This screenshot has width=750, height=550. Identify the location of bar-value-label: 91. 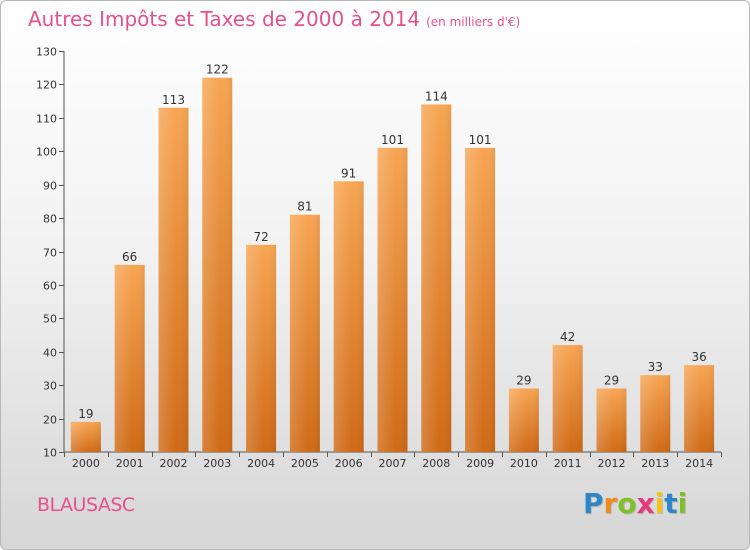
(348, 173).